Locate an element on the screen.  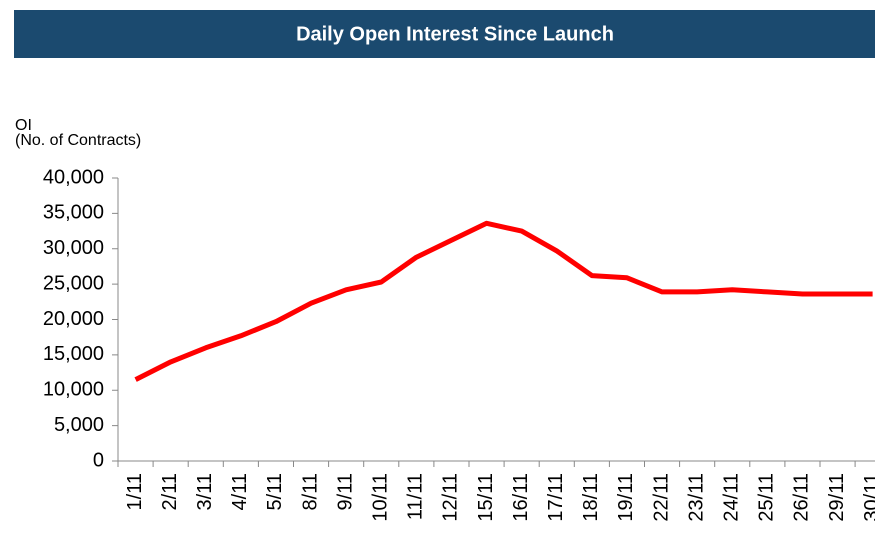
x-tick-label: 4/11 is located at coordinates (240, 491).